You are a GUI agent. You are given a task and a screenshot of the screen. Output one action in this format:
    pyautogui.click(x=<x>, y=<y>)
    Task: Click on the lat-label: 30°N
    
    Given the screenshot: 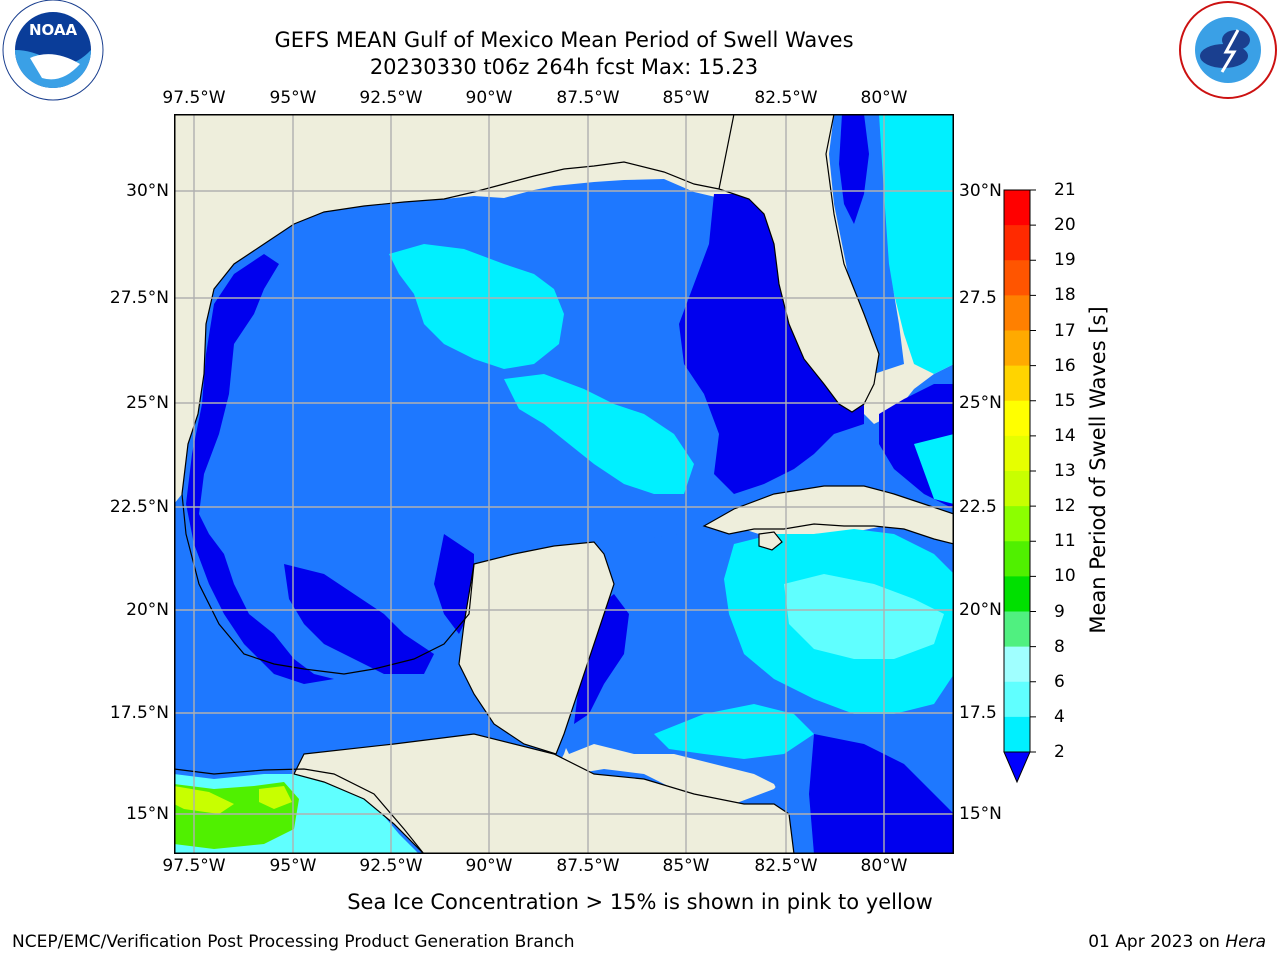 What is the action you would take?
    pyautogui.click(x=147, y=191)
    